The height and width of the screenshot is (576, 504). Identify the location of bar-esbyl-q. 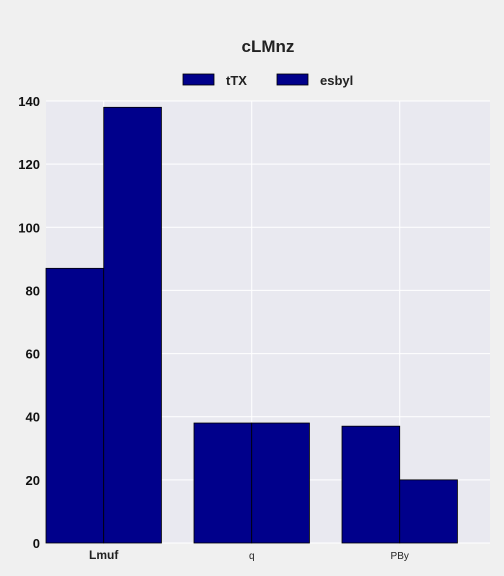
(280, 483).